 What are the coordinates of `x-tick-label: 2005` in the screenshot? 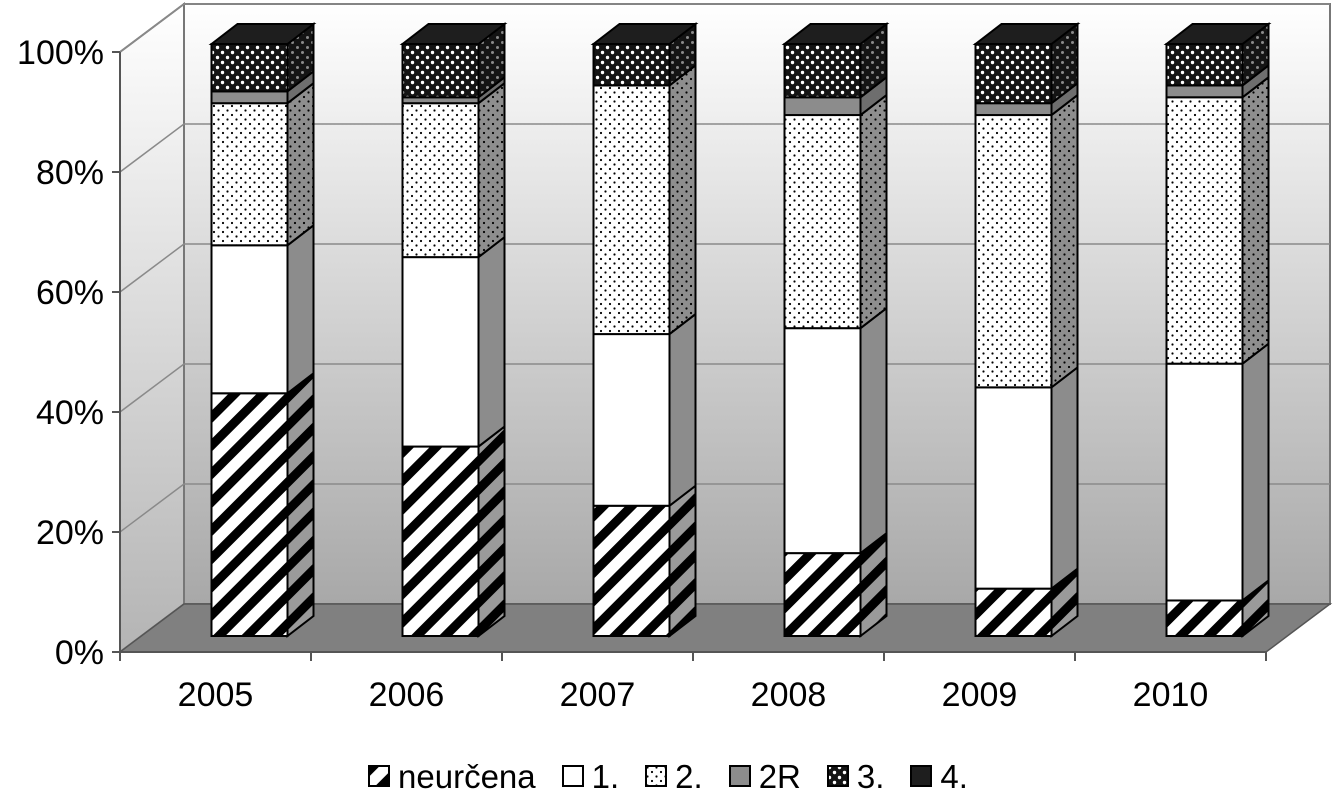 It's located at (216, 695).